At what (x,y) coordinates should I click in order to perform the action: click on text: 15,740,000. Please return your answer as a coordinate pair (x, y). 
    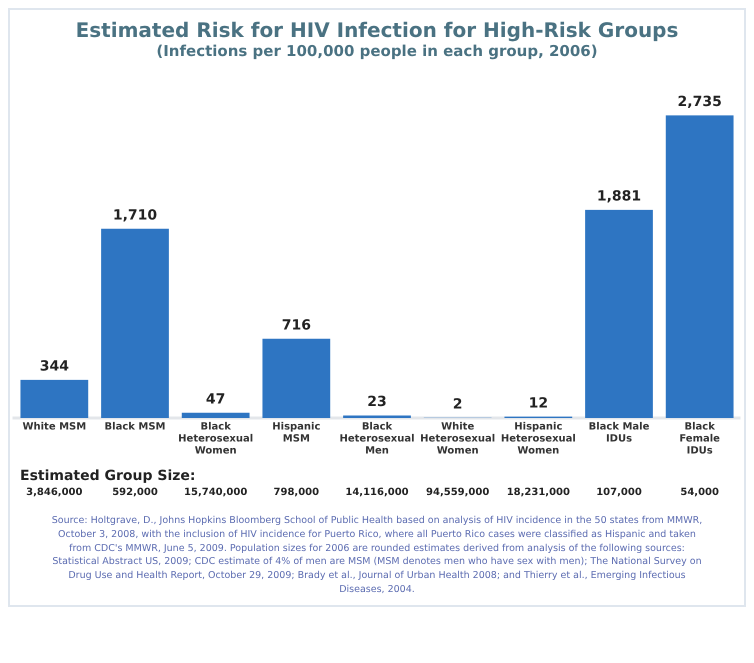
    Looking at the image, I should click on (216, 492).